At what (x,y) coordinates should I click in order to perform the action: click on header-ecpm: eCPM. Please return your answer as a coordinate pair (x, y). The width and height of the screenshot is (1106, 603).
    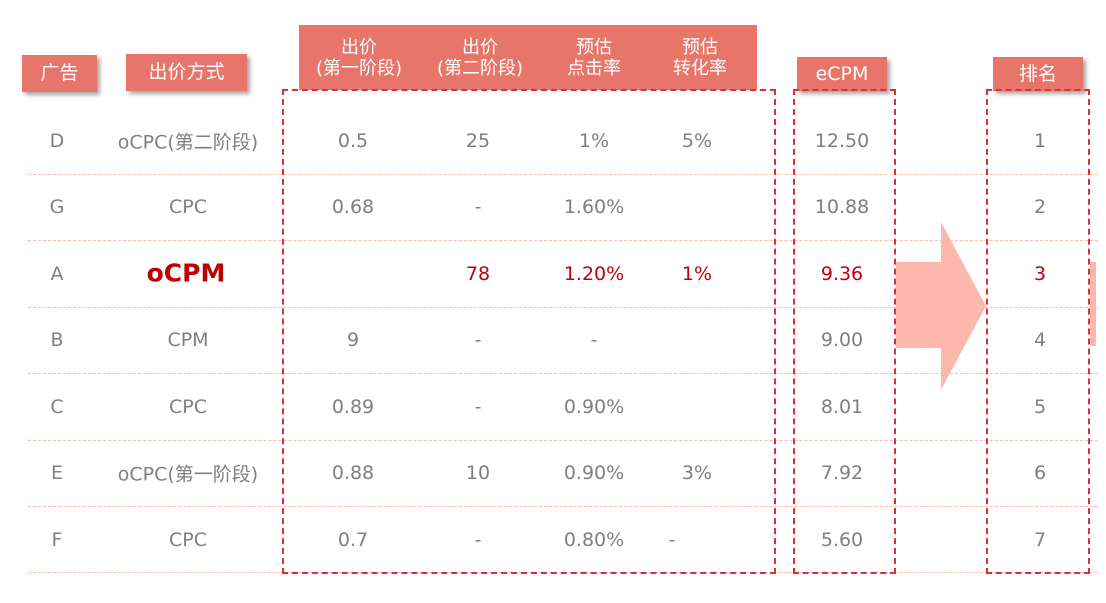
    Looking at the image, I should click on (842, 74).